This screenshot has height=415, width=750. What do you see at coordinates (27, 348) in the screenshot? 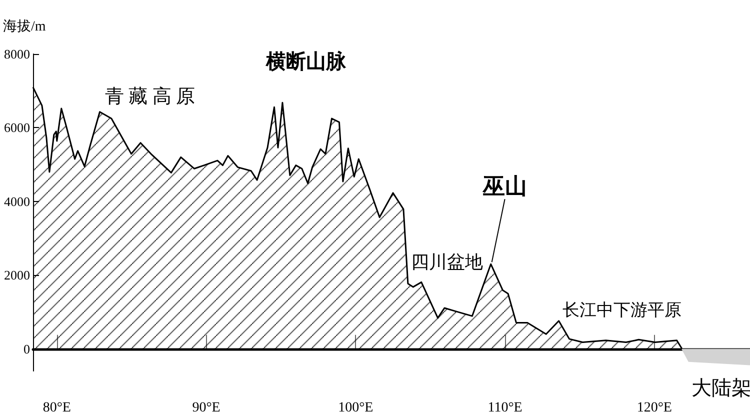
I see `y-tick-label: 0` at bounding box center [27, 348].